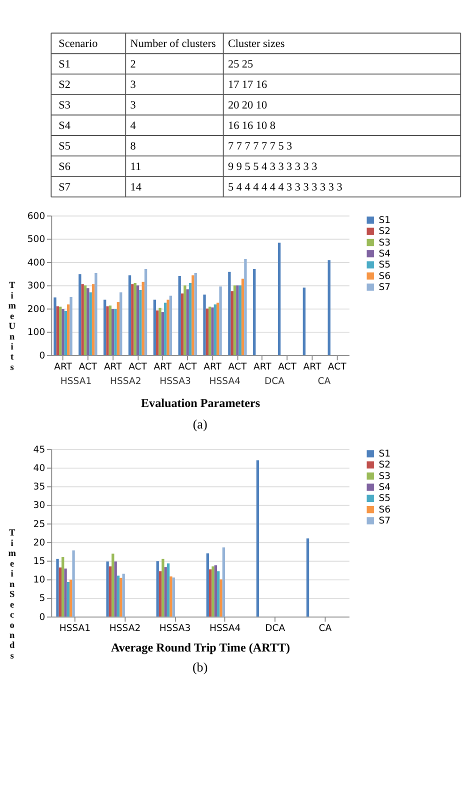  What do you see at coordinates (136, 166) in the screenshot?
I see `text: 11` at bounding box center [136, 166].